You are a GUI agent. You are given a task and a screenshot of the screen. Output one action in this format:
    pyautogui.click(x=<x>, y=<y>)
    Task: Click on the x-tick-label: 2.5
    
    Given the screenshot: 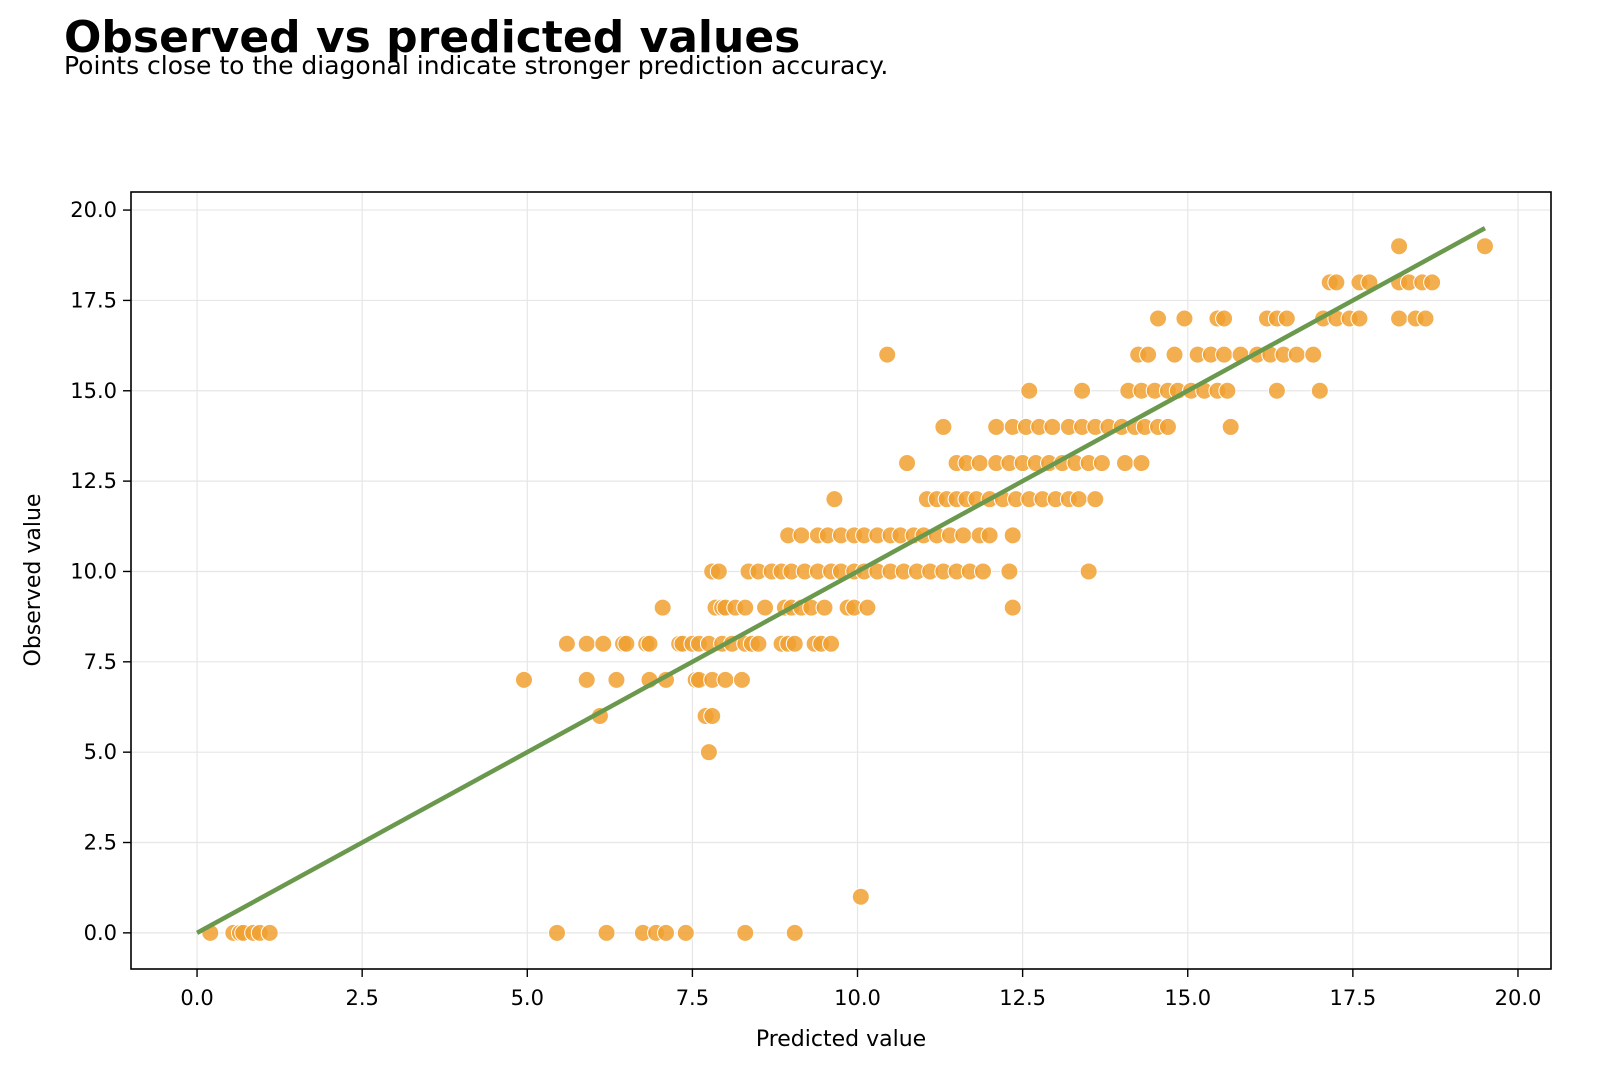 What is the action you would take?
    pyautogui.click(x=361, y=998)
    